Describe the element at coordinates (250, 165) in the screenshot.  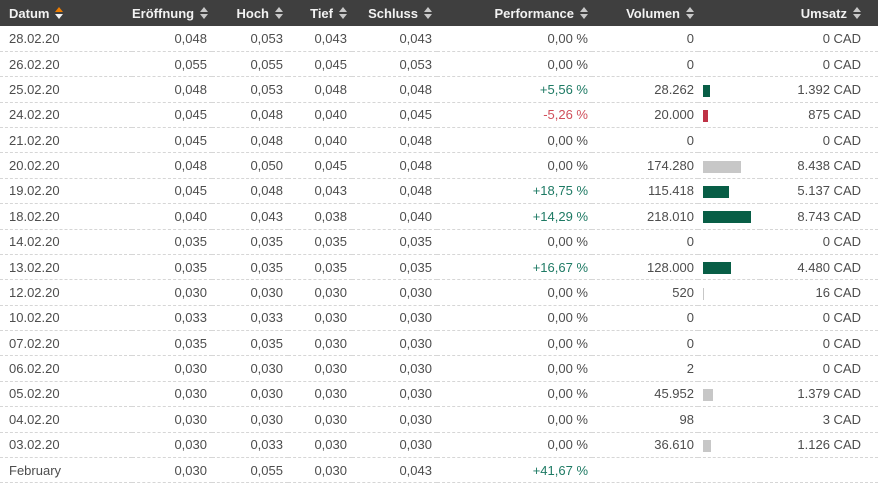
I see `cell-high: 0,050` at that location.